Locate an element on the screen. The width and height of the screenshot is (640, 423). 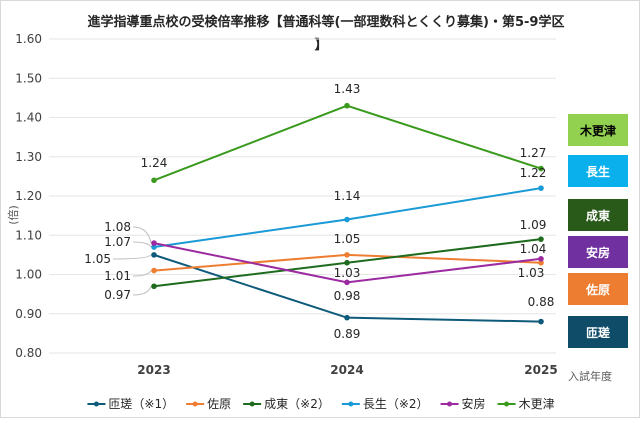
y-tick-label: 0.80 is located at coordinates (28, 353).